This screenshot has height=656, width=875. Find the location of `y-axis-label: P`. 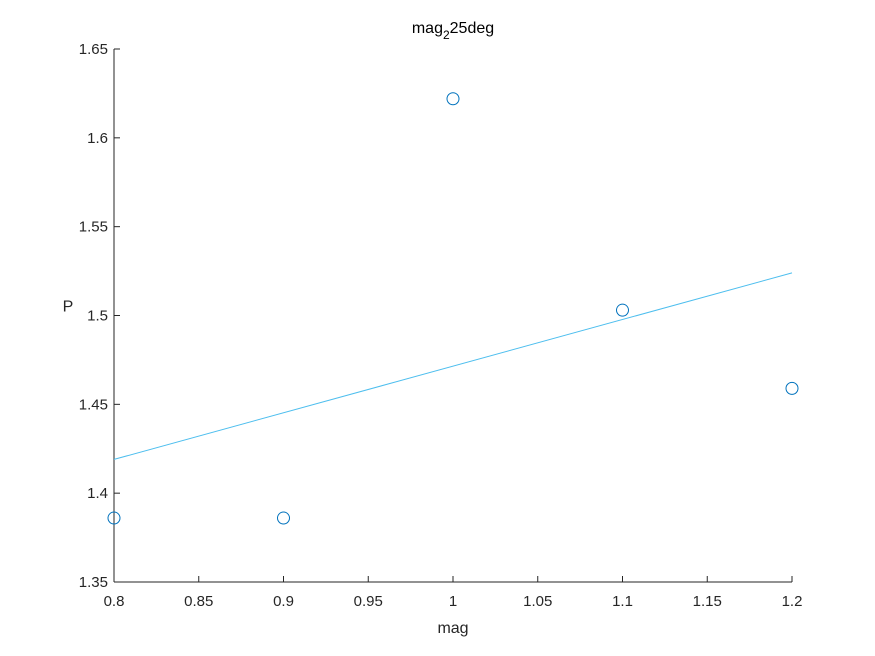

y-axis-label: P is located at coordinates (68, 307).